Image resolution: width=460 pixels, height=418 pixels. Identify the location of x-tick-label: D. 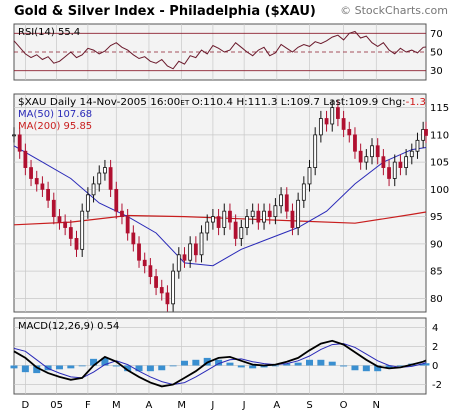
(26, 405).